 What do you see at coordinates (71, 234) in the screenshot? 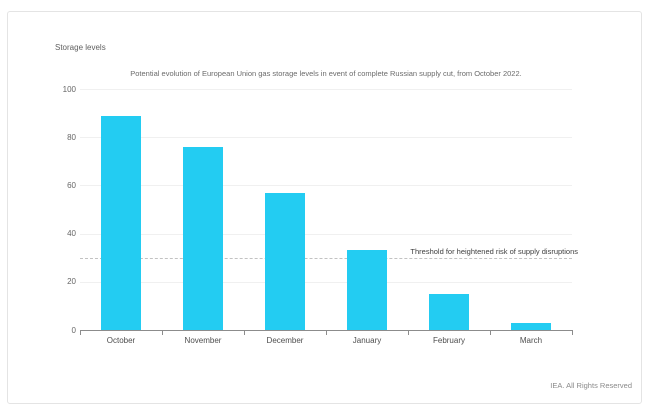
I see `y-axis-tick-label: 40` at bounding box center [71, 234].